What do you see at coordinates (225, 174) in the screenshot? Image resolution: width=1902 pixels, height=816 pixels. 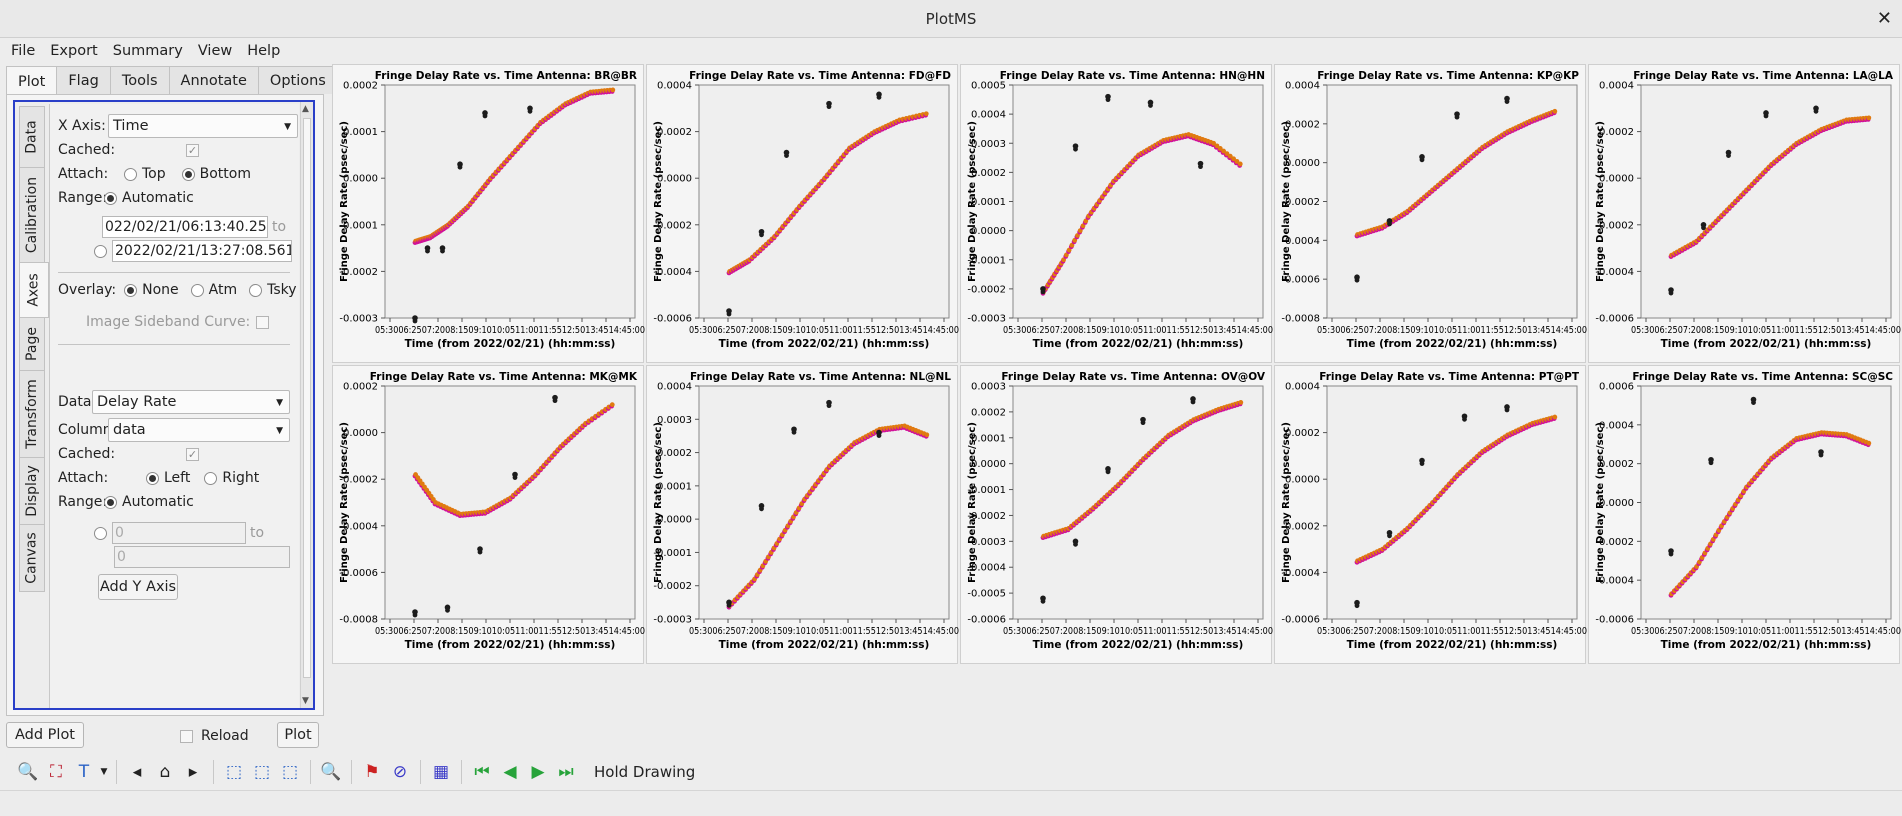 I see `x-attach-bottom-label: Bottom` at bounding box center [225, 174].